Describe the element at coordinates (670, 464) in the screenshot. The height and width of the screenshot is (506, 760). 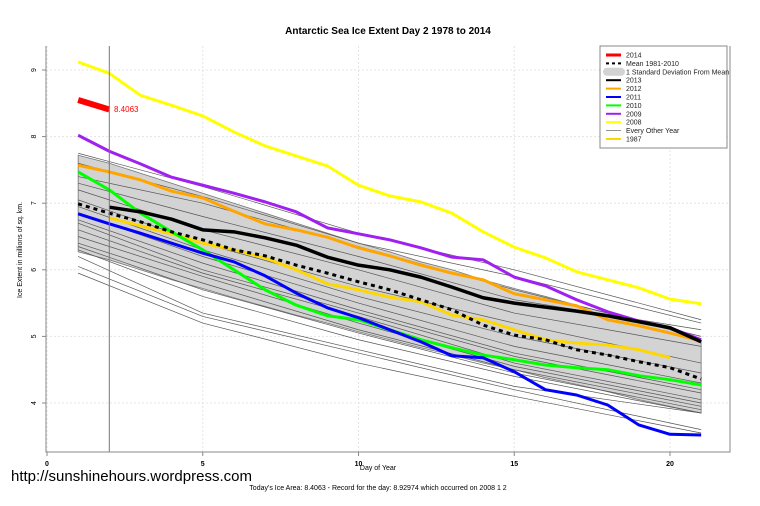
I see `x-tick-label: 20` at that location.